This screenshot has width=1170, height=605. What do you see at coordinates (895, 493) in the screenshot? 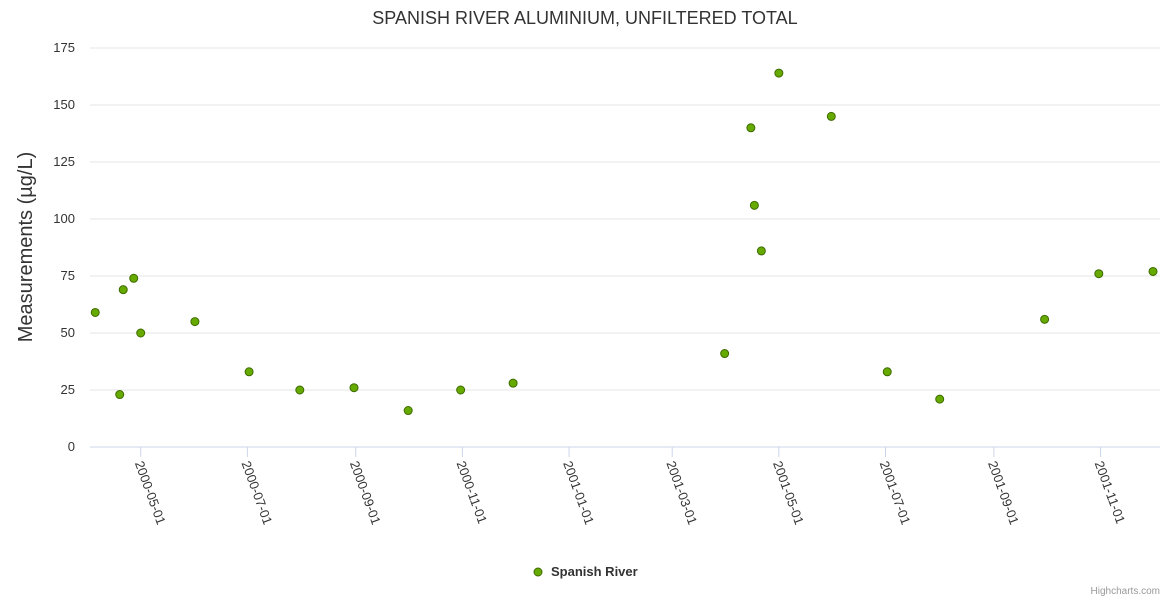
I see `x-tick-label: 2001-07-01` at bounding box center [895, 493].